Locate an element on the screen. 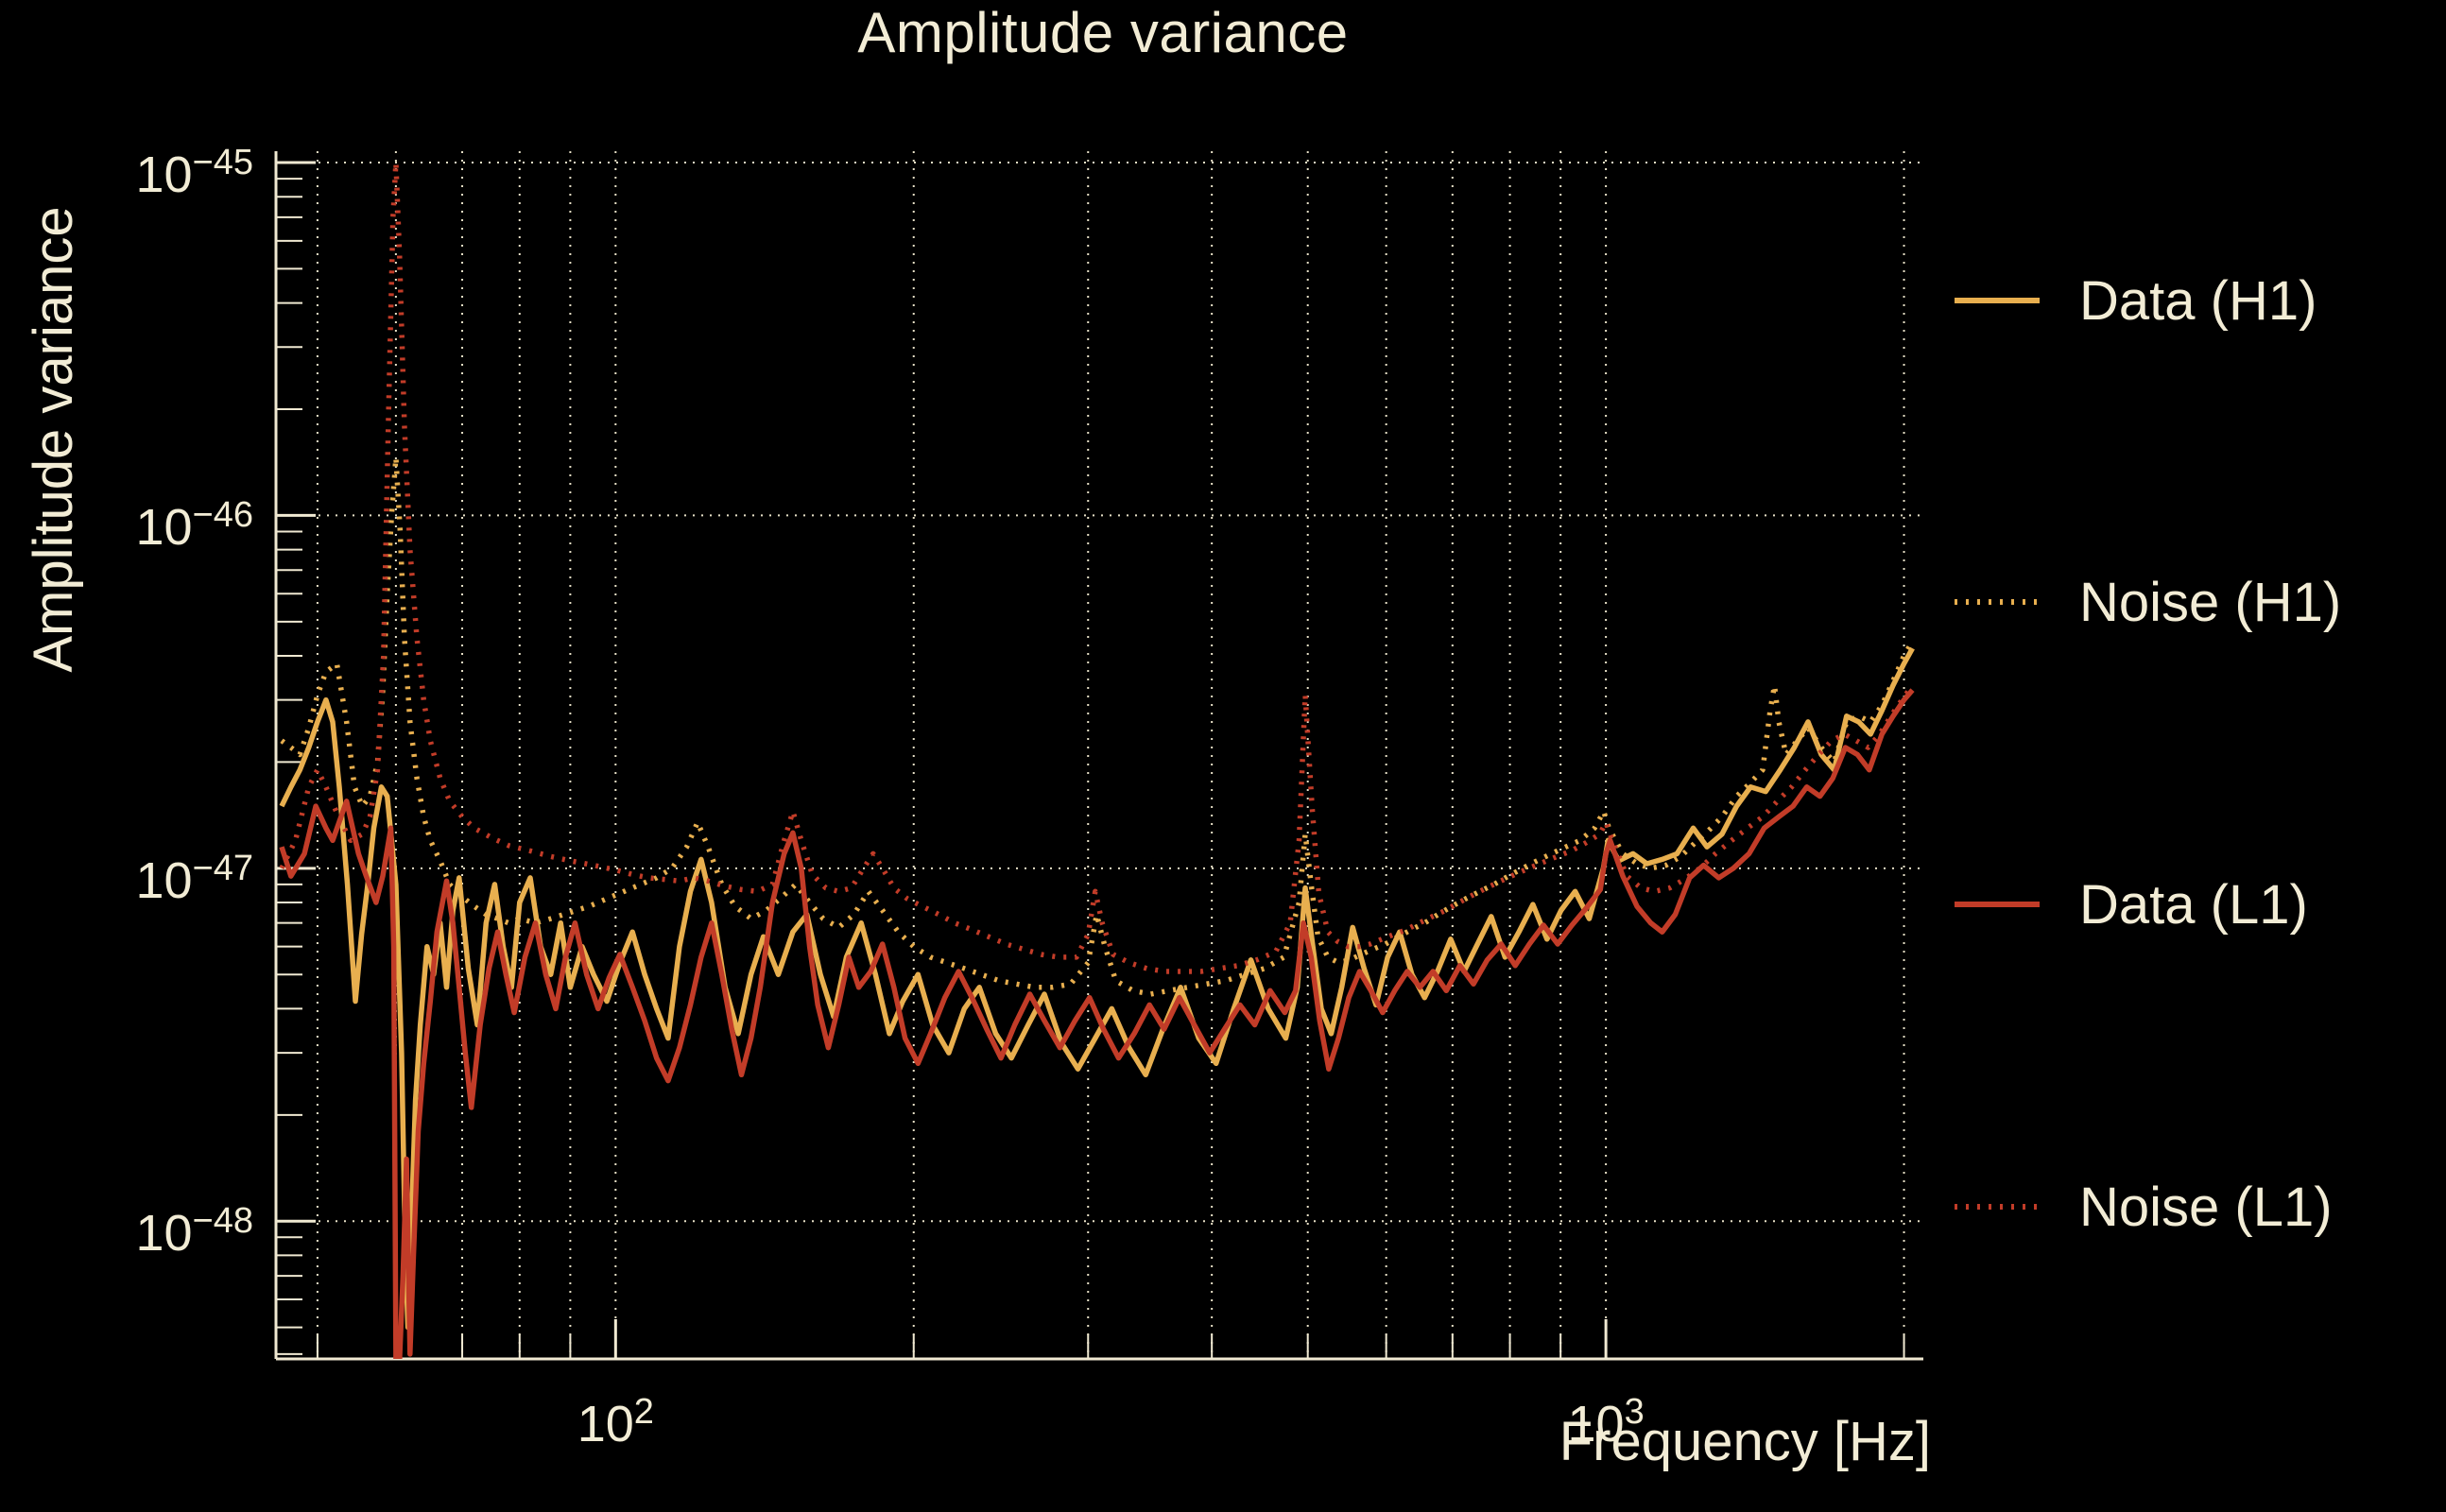  legend-entry-data-h1: Data (H1) is located at coordinates (2135, 300).